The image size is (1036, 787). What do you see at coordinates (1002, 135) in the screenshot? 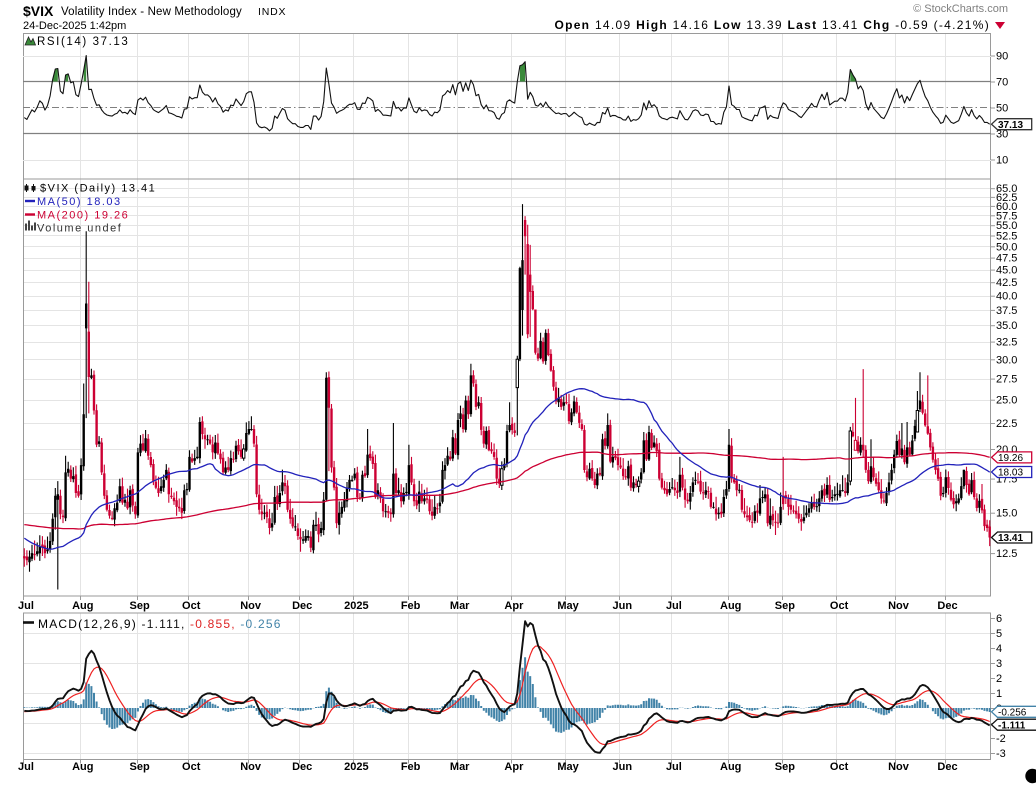
I see `svg-text: 30` at bounding box center [1002, 135].